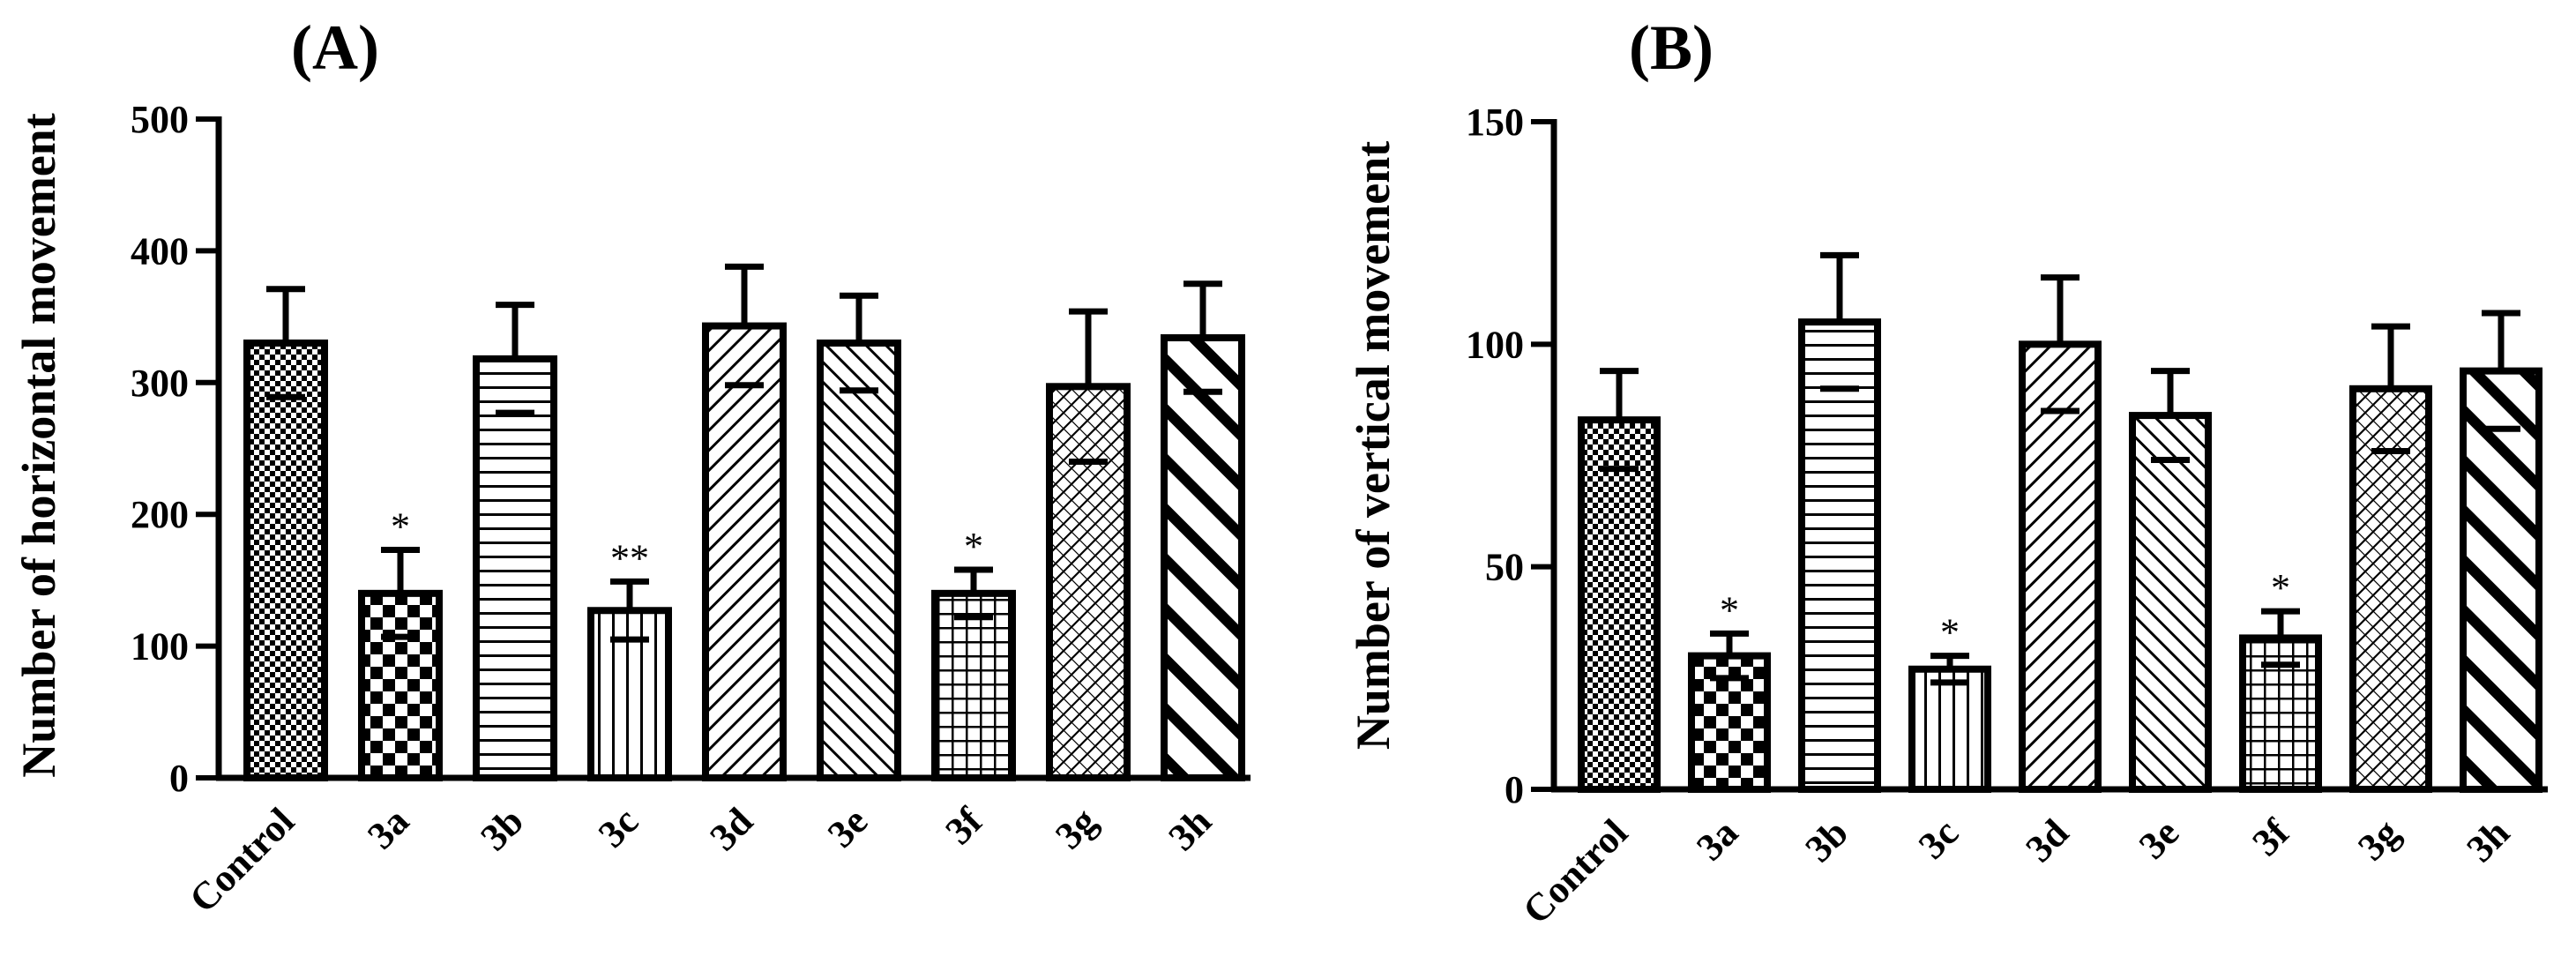 This screenshot has width=2576, height=971. What do you see at coordinates (1504, 568) in the screenshot?
I see `panel-b-y-tick-label: 50` at bounding box center [1504, 568].